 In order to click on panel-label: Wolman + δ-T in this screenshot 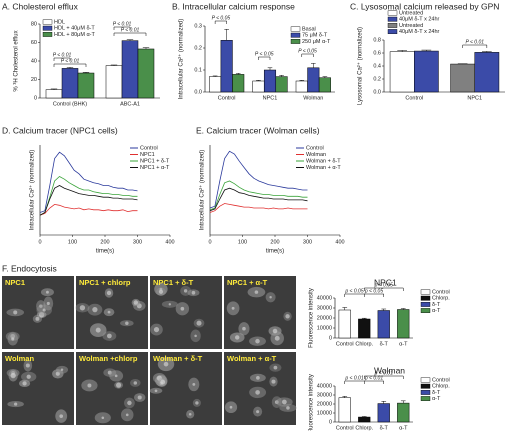, I will do `click(178, 358)`.